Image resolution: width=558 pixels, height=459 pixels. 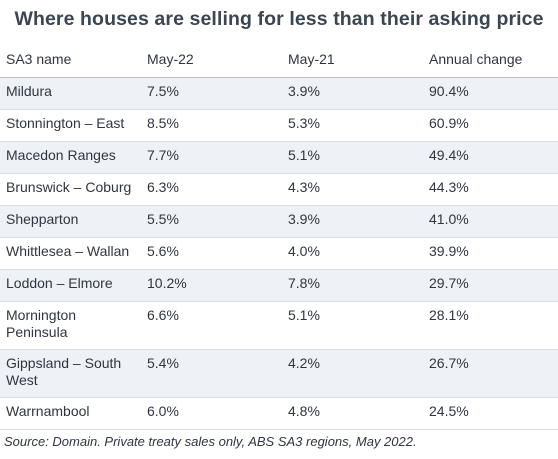 I want to click on cell-may-21: 5.3%, so click(x=304, y=122).